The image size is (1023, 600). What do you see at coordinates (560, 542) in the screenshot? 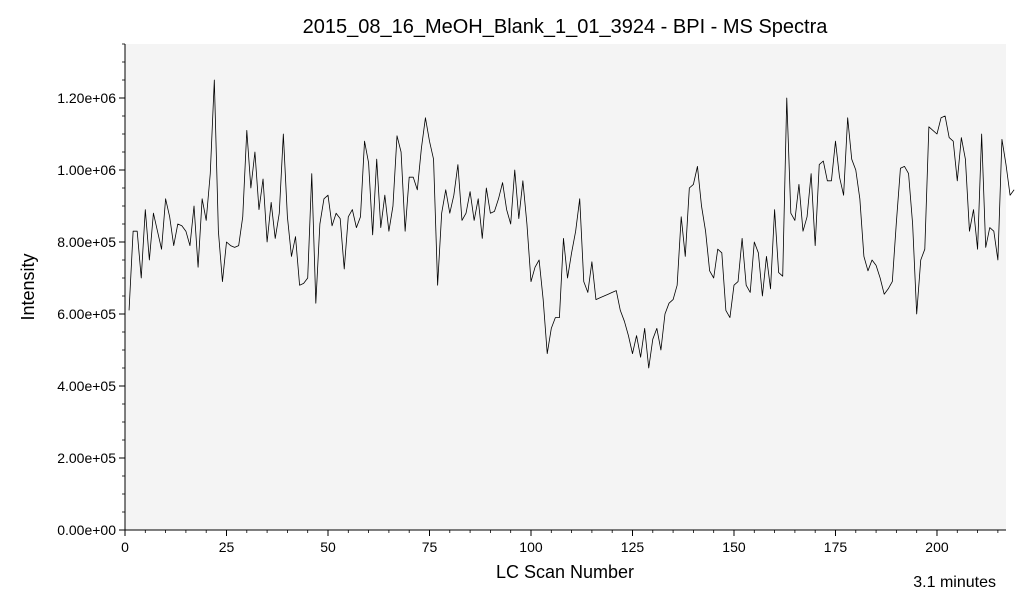
I see `x-ticks: 0 25 50 75 100 125 150 175 200` at bounding box center [560, 542].